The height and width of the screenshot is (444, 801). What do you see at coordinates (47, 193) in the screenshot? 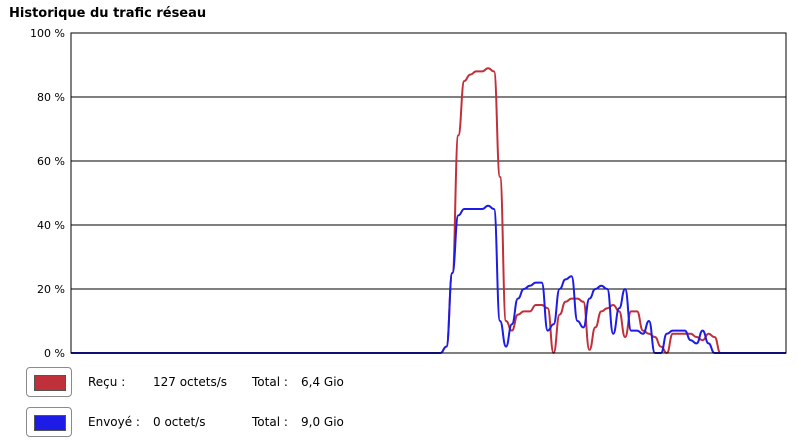
I see `y-axis-ticks: 0 % 20 % 40 % 60 % 80 % 100 %` at bounding box center [47, 193].